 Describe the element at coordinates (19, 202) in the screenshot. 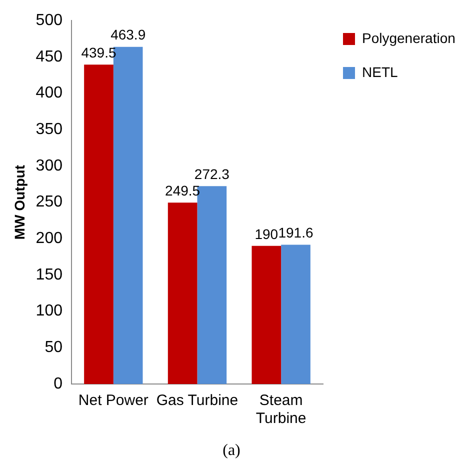

I see `y-axis-title: MW Output` at that location.